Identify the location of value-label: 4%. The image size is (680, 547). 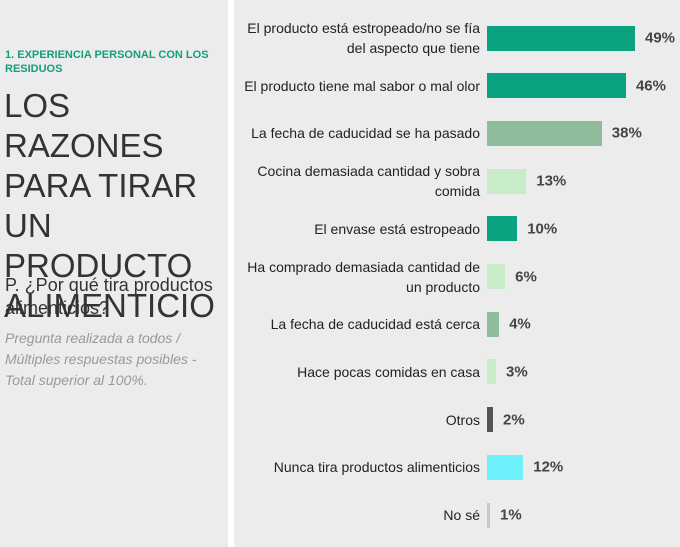
(520, 324).